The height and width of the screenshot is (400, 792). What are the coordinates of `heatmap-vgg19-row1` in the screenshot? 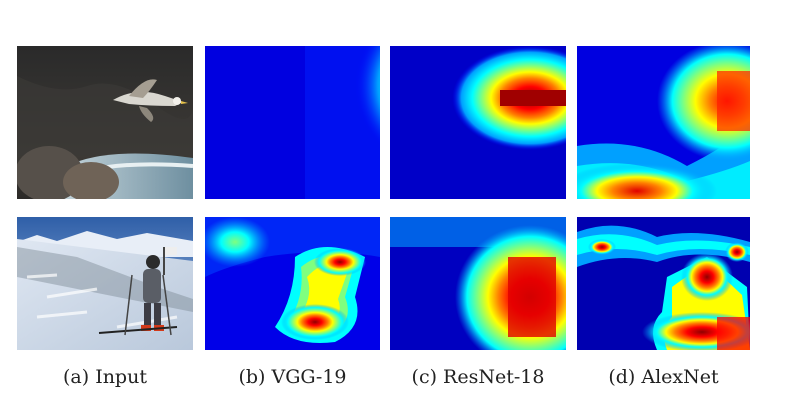 It's located at (292, 122).